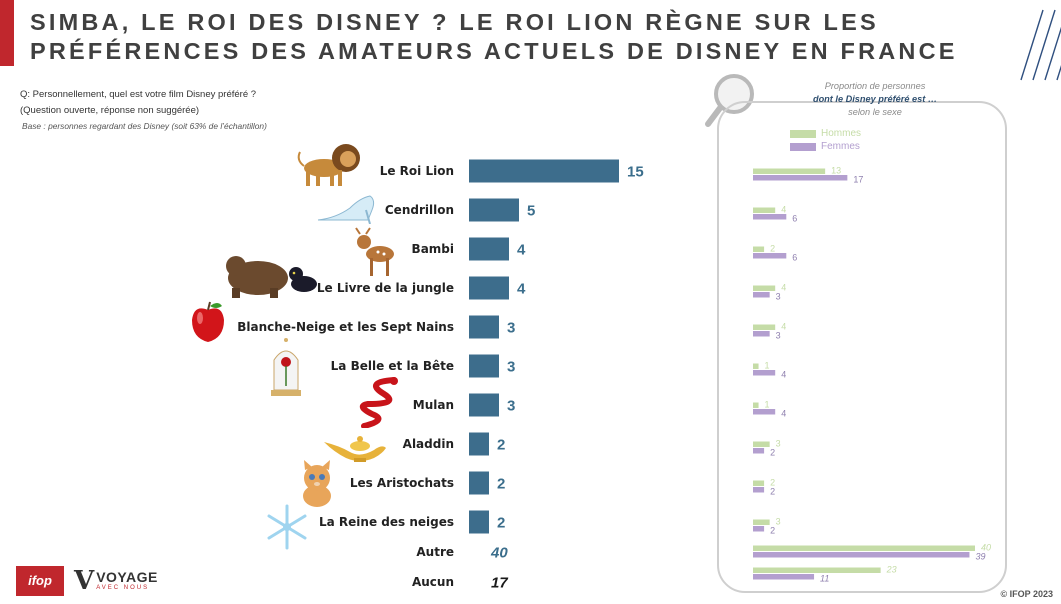 The height and width of the screenshot is (604, 1061). I want to click on category-label: Le Roi Lion, so click(417, 171).